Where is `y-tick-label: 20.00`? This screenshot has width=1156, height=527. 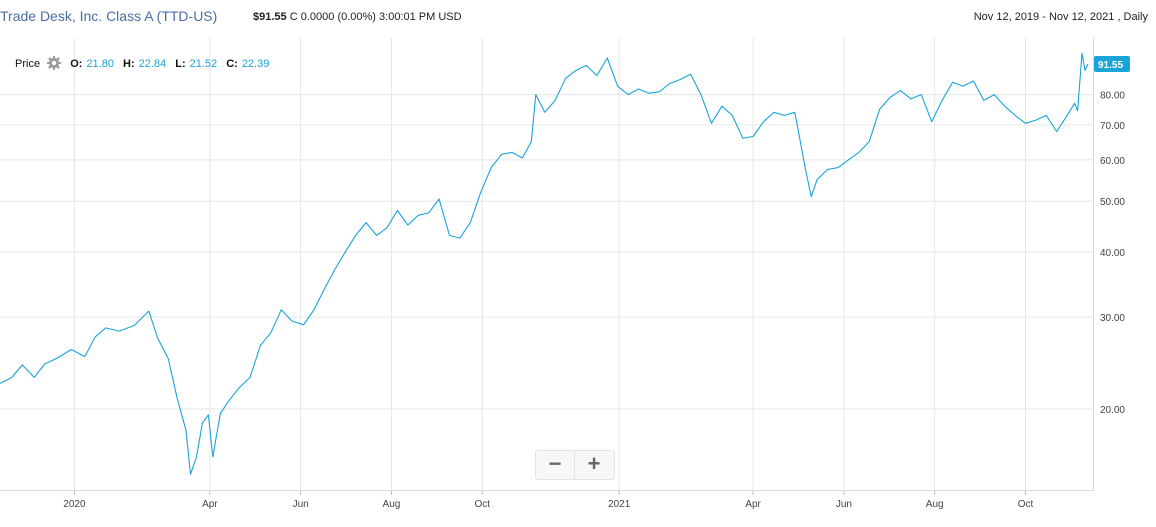 y-tick-label: 20.00 is located at coordinates (1112, 410).